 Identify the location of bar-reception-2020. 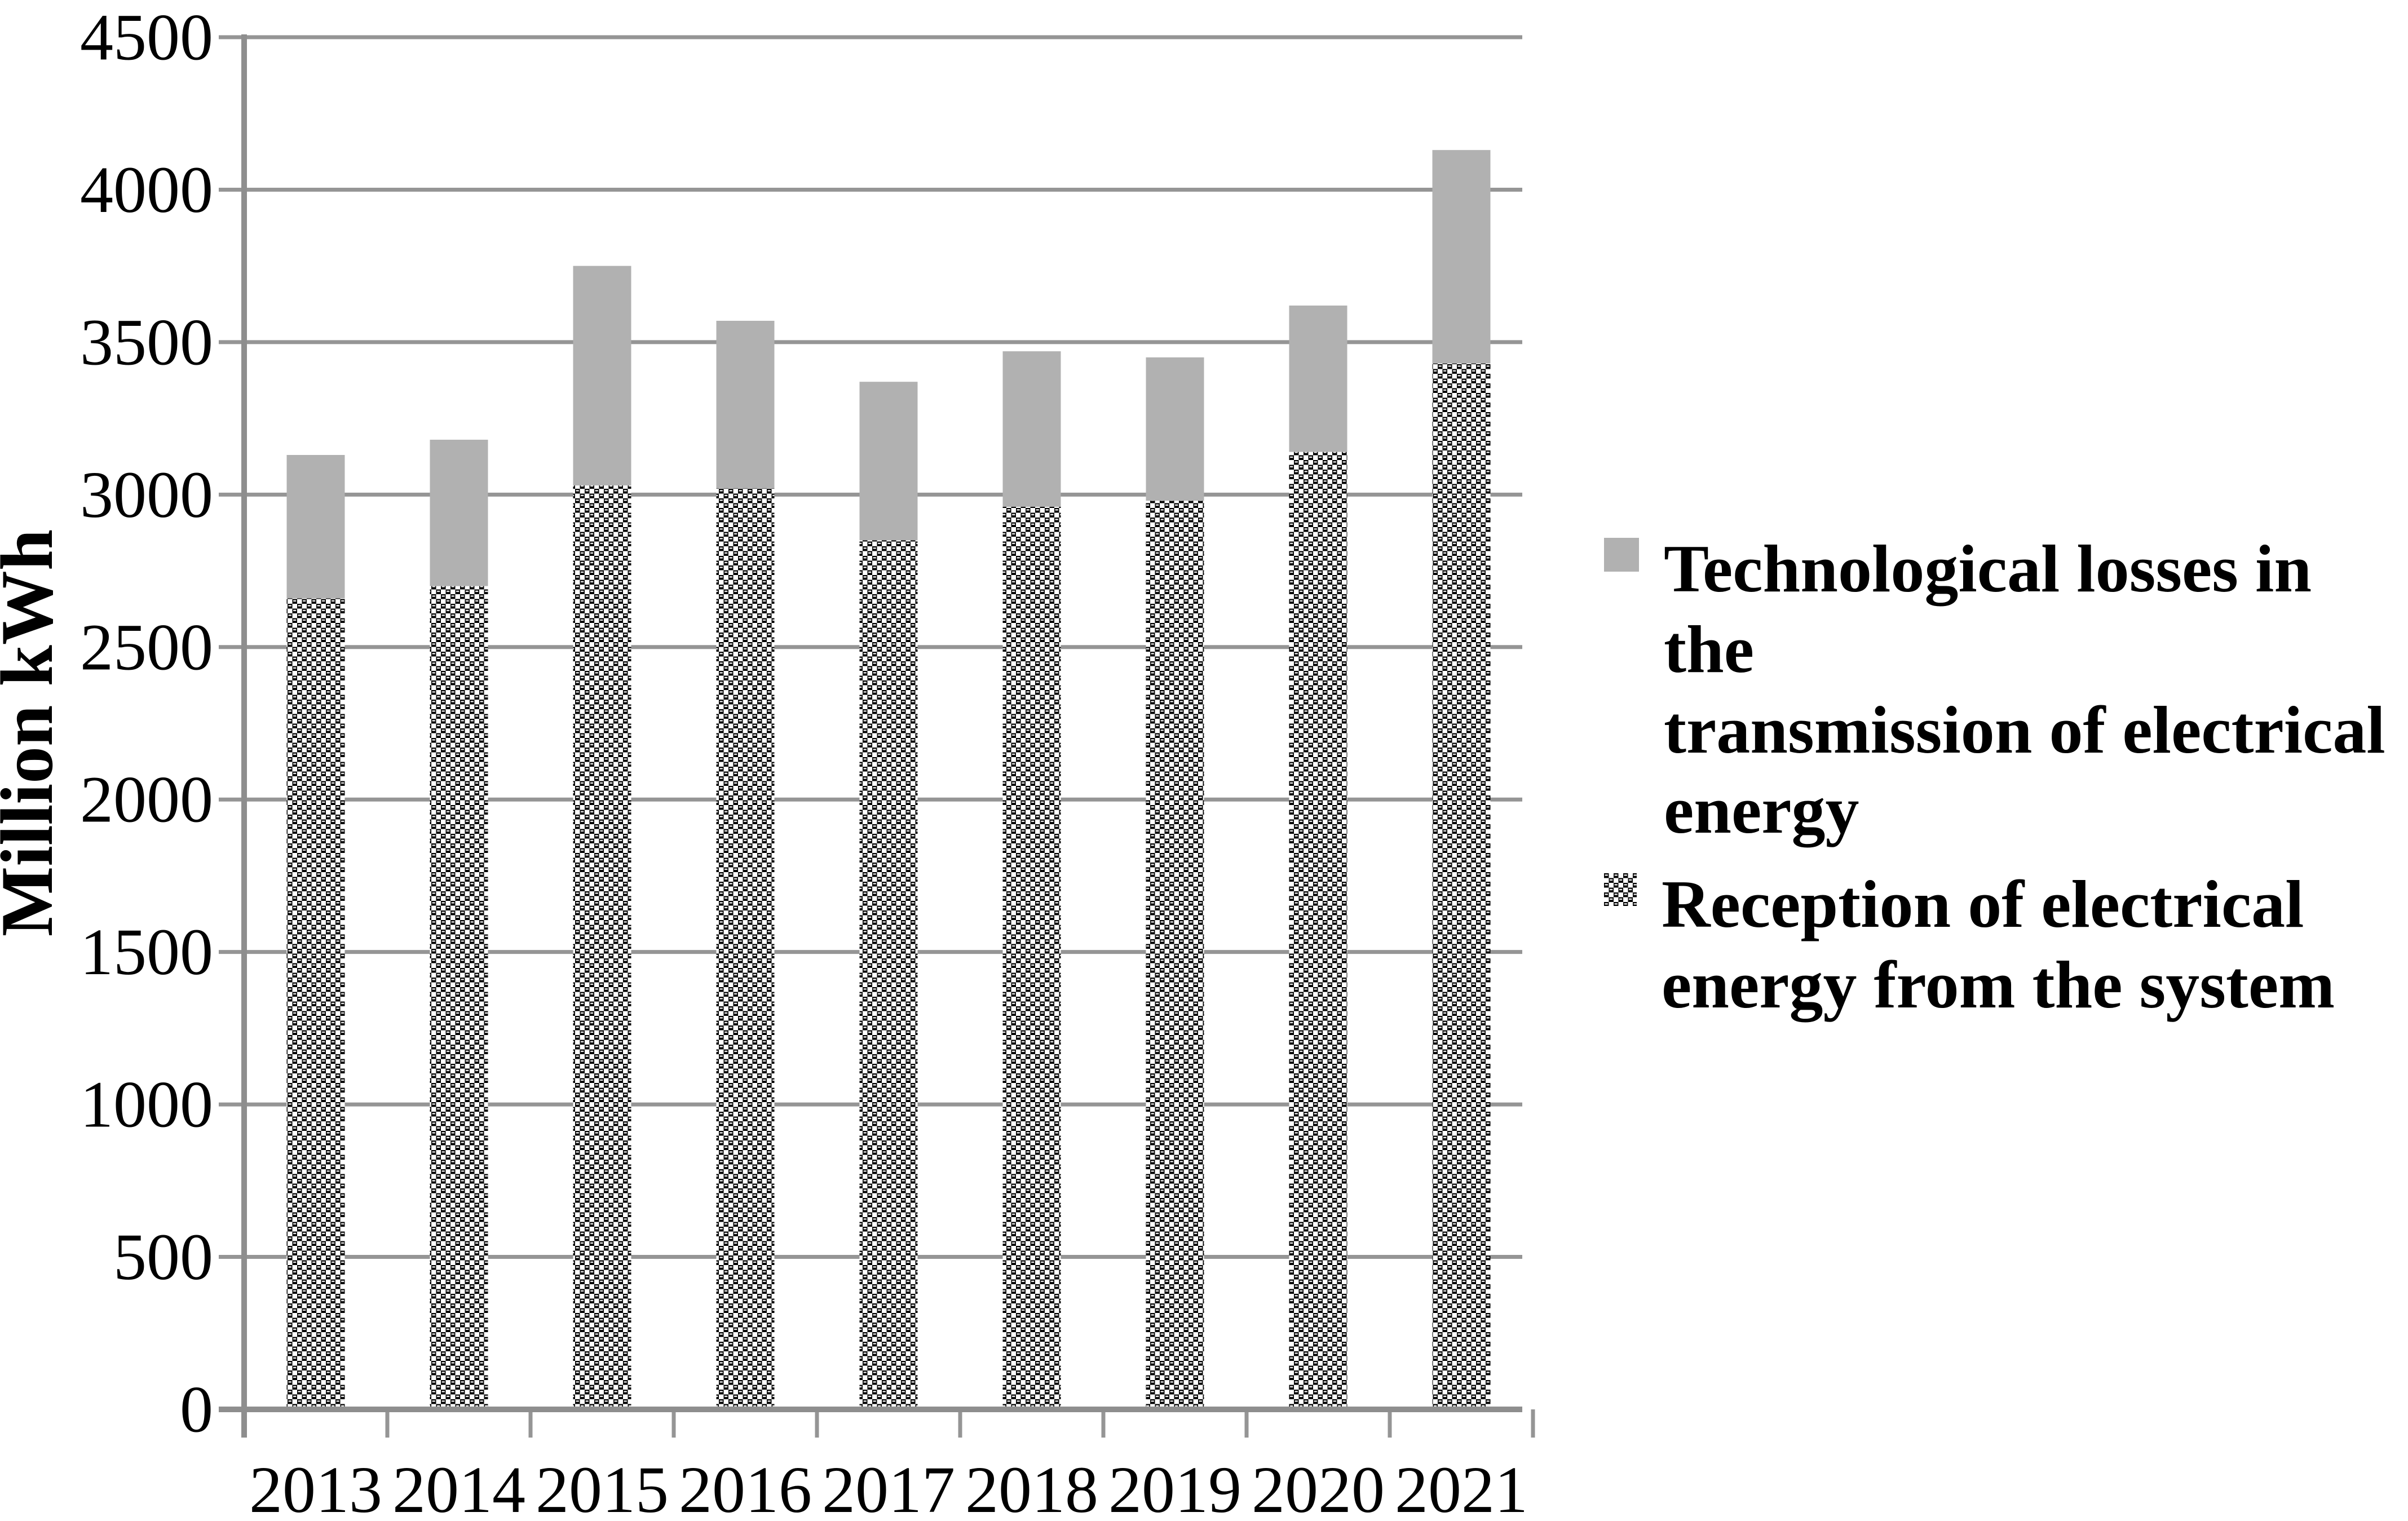
(1318, 930).